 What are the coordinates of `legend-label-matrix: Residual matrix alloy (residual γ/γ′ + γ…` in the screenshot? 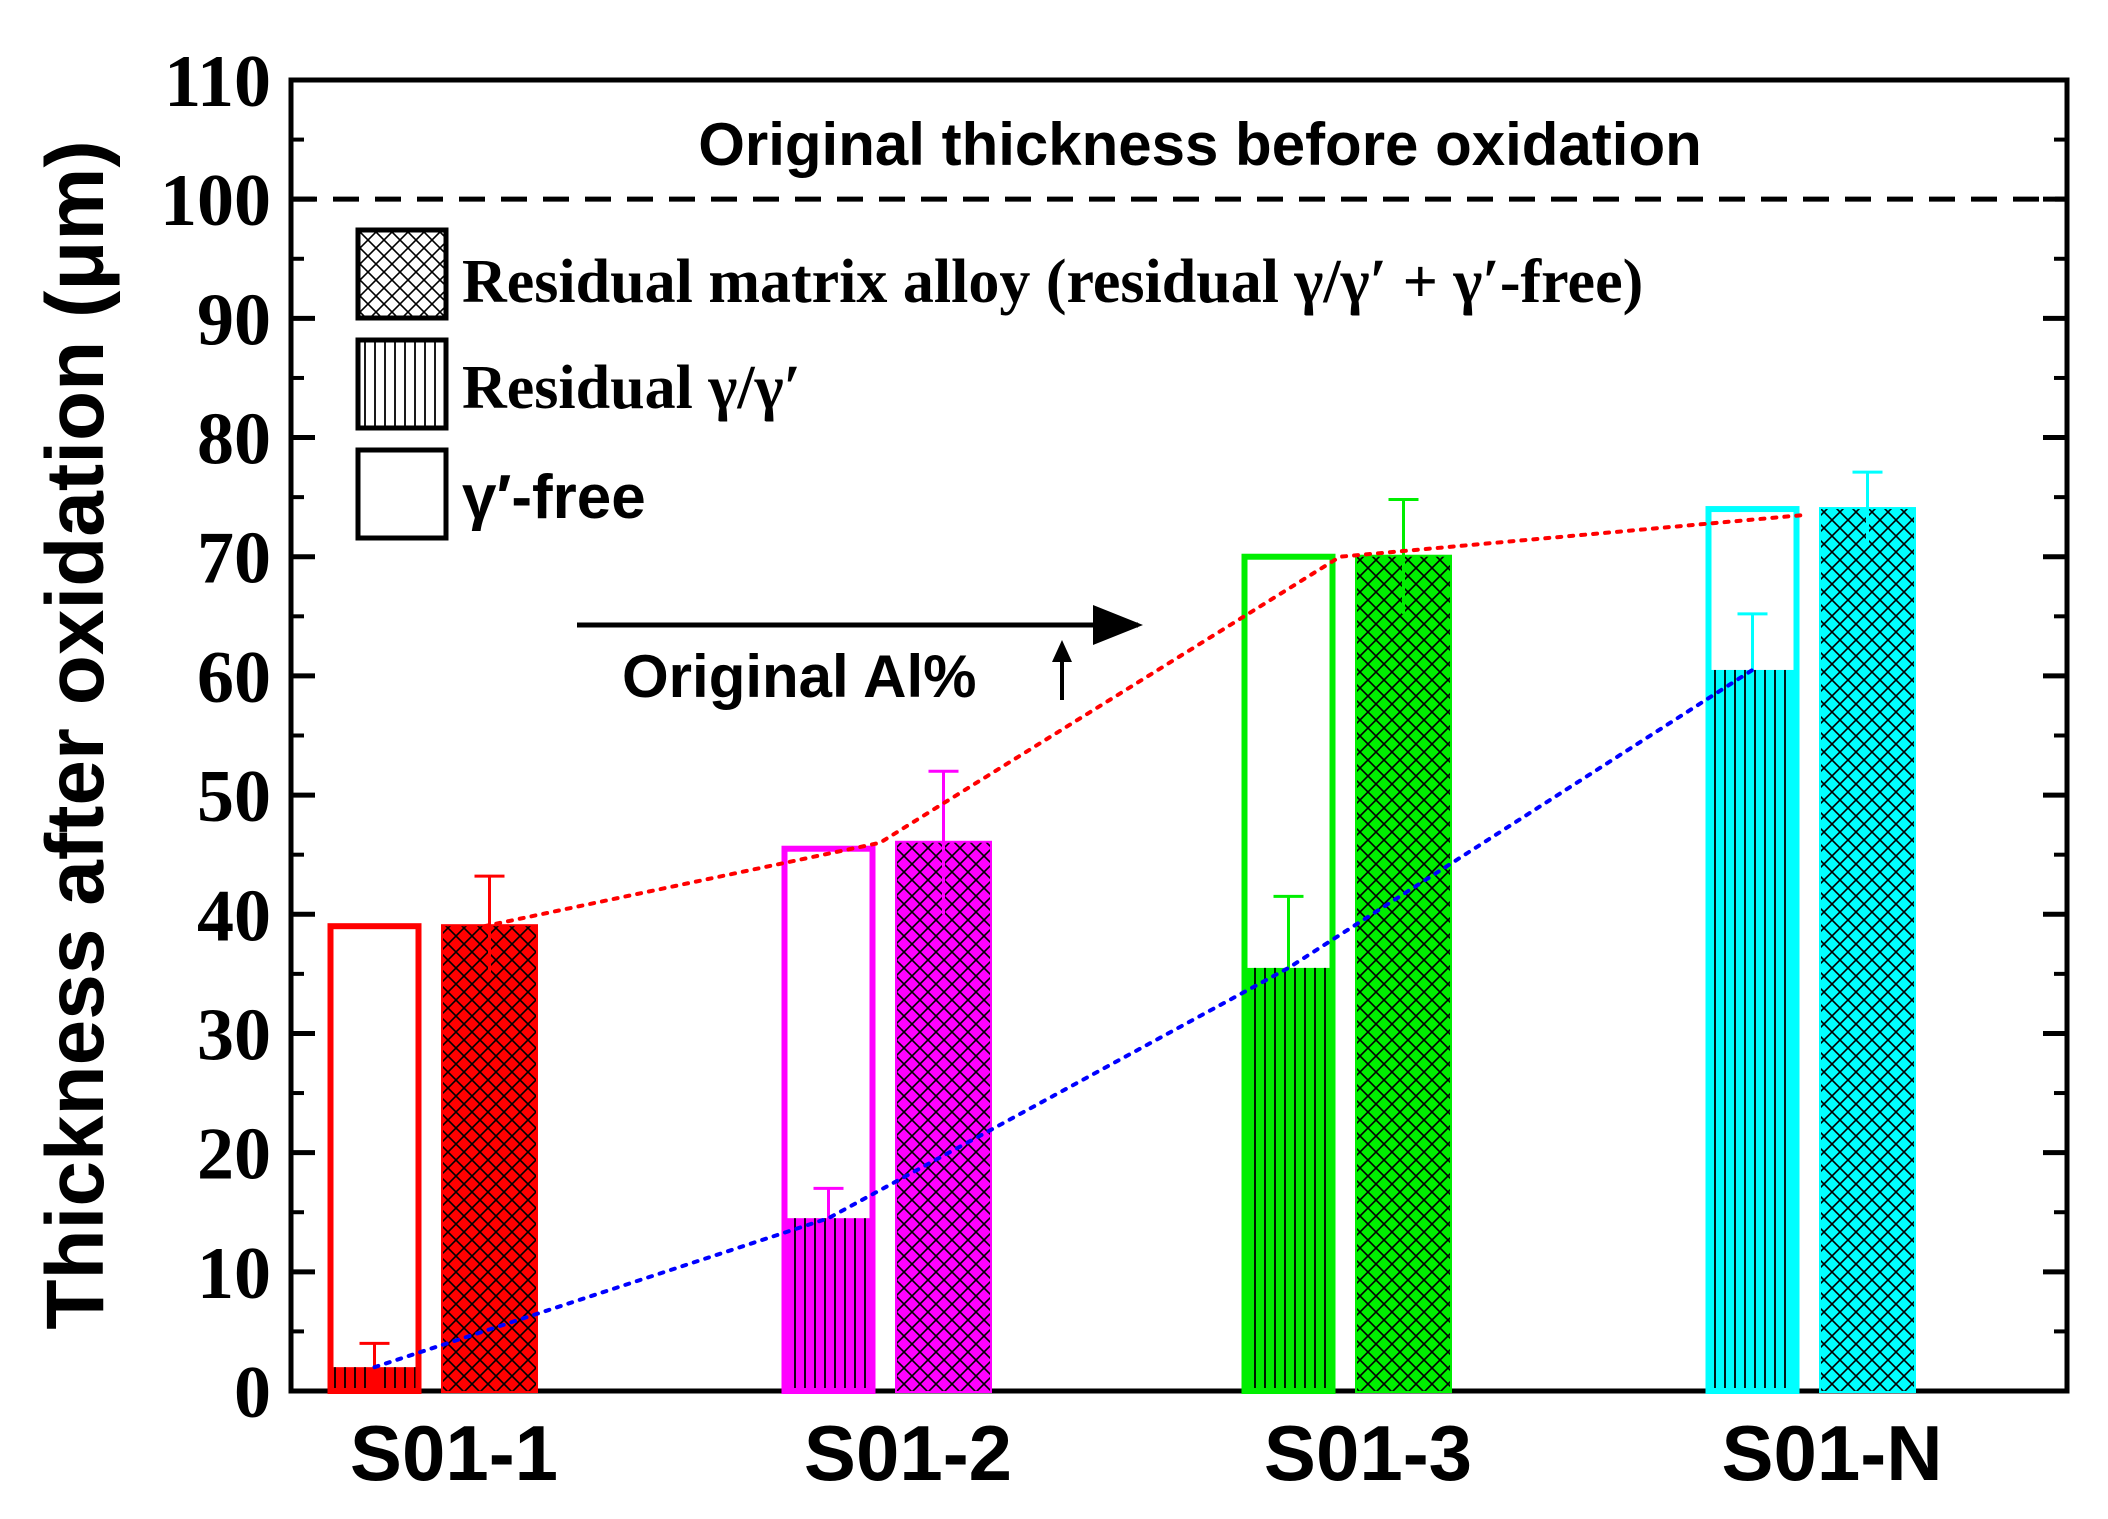 It's located at (1052, 282).